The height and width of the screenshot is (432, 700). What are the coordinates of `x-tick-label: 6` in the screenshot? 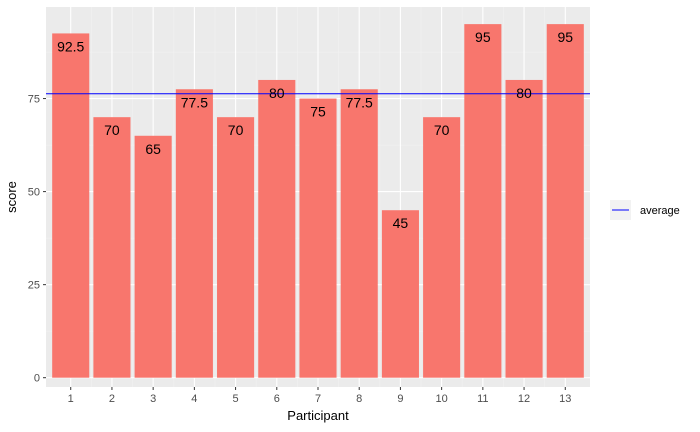 It's located at (277, 399).